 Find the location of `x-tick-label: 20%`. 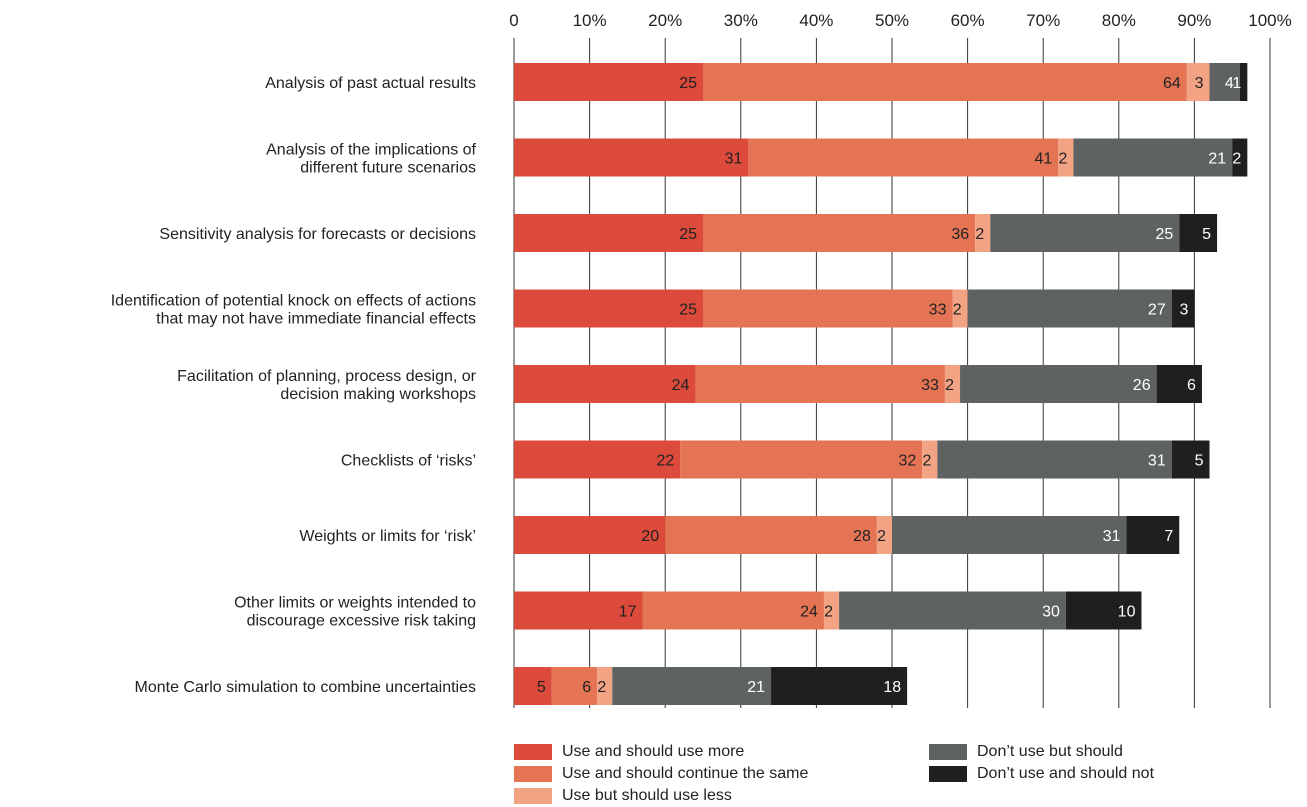

x-tick-label: 20% is located at coordinates (665, 20).